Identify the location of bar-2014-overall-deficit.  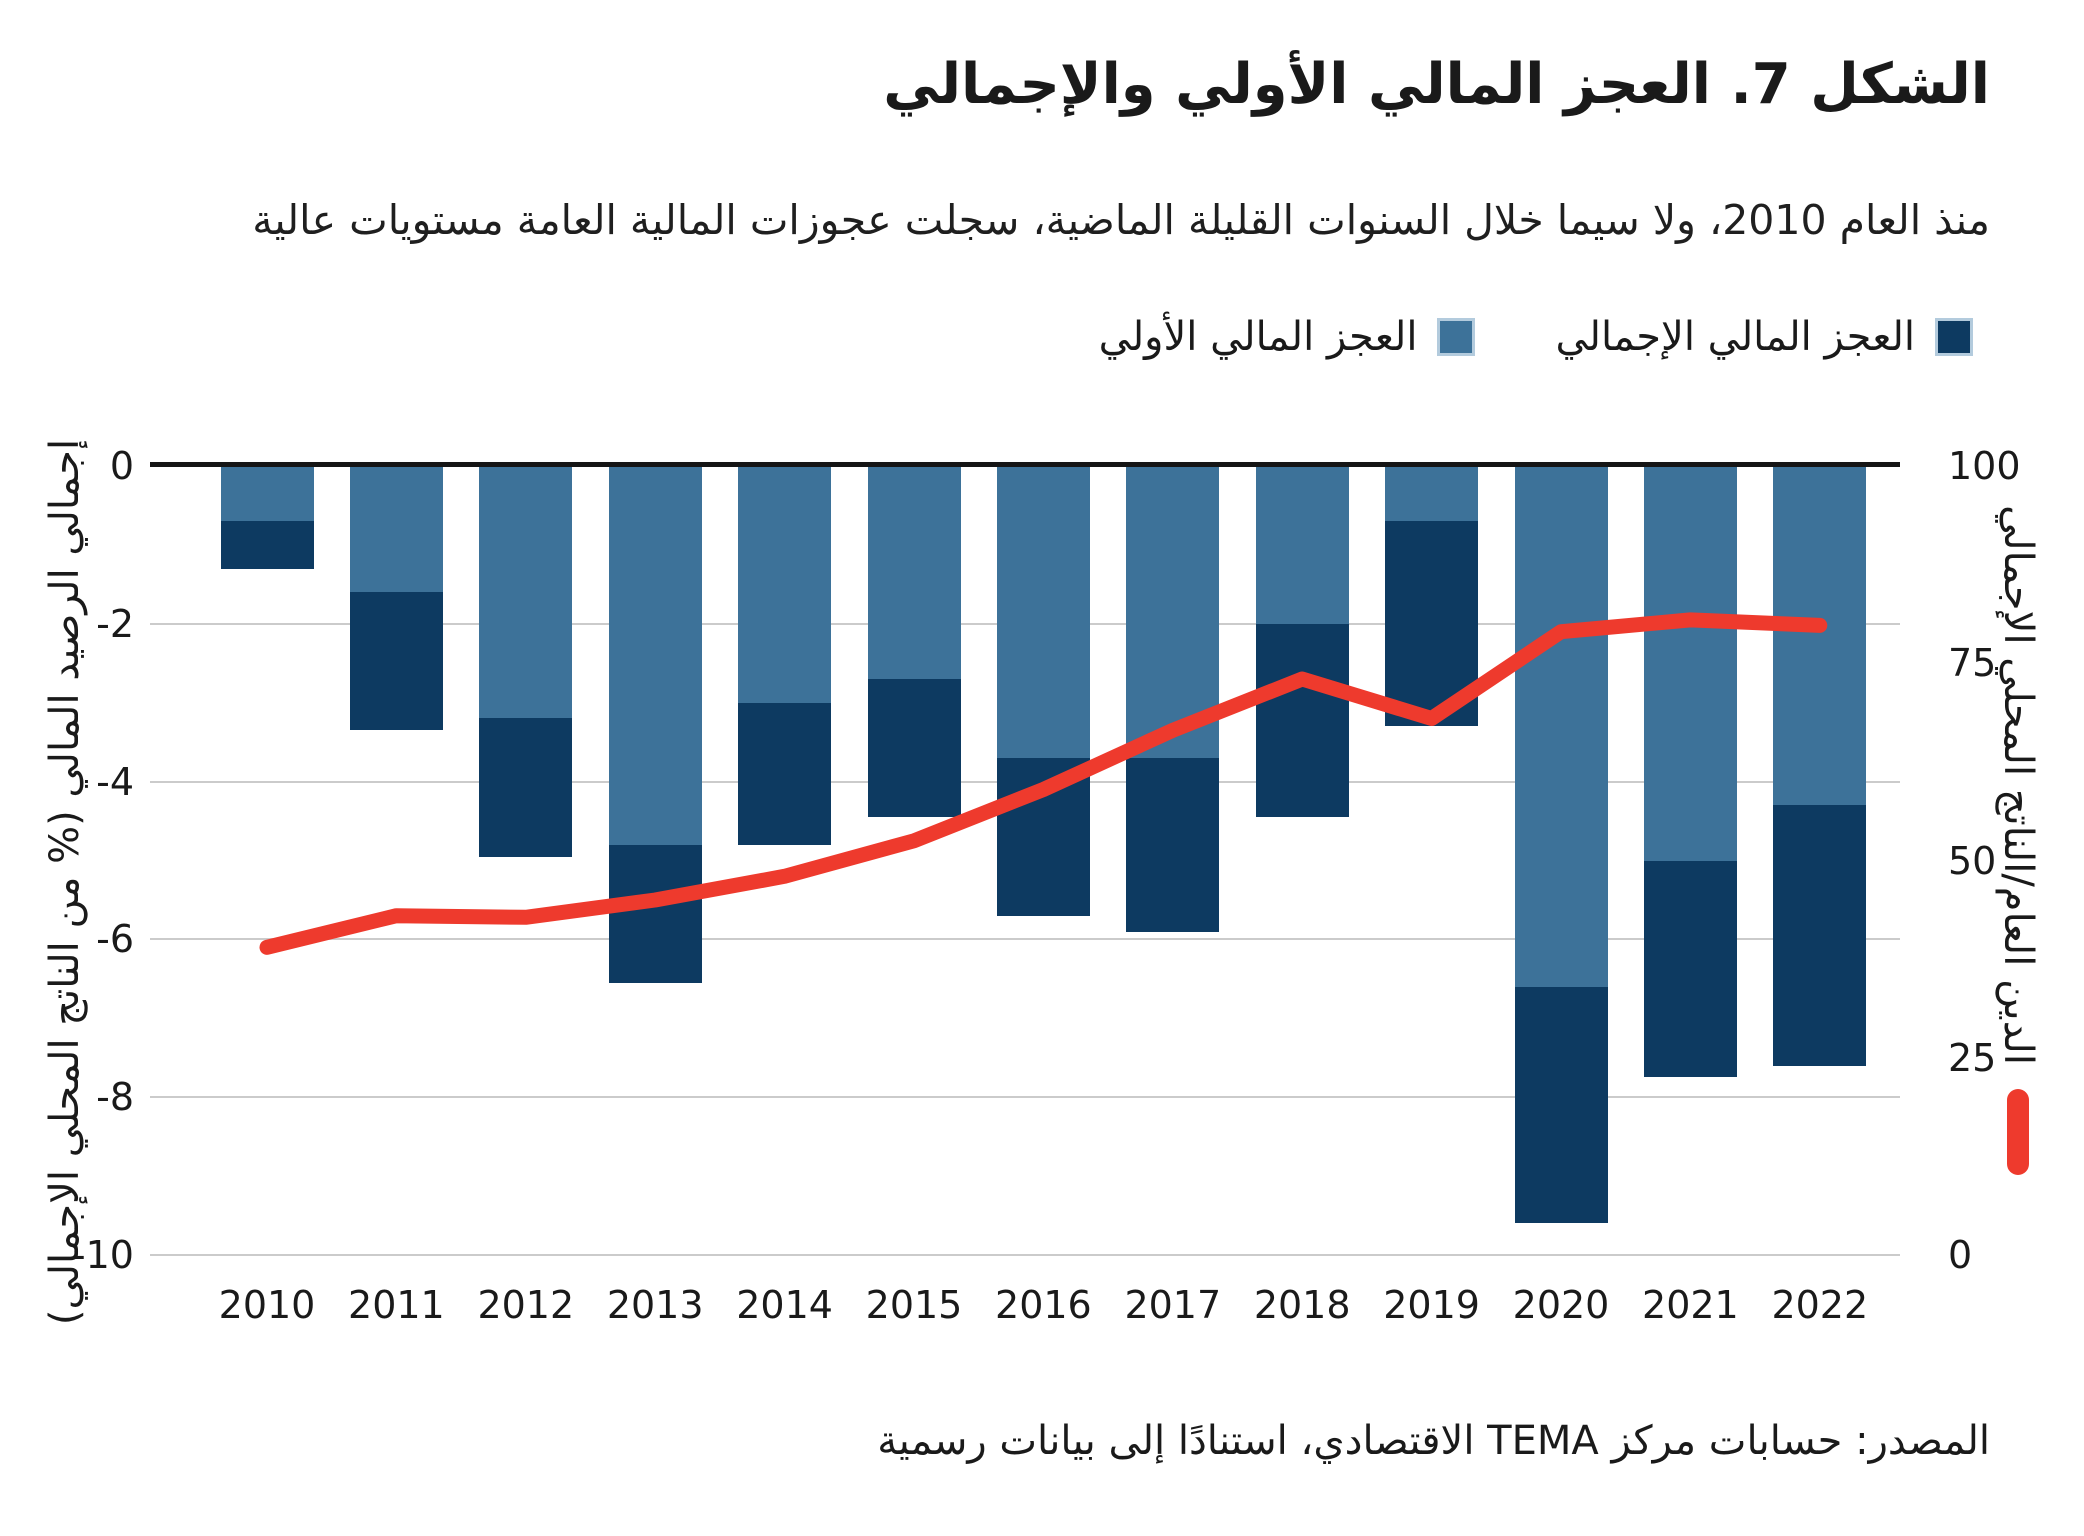
(785, 773).